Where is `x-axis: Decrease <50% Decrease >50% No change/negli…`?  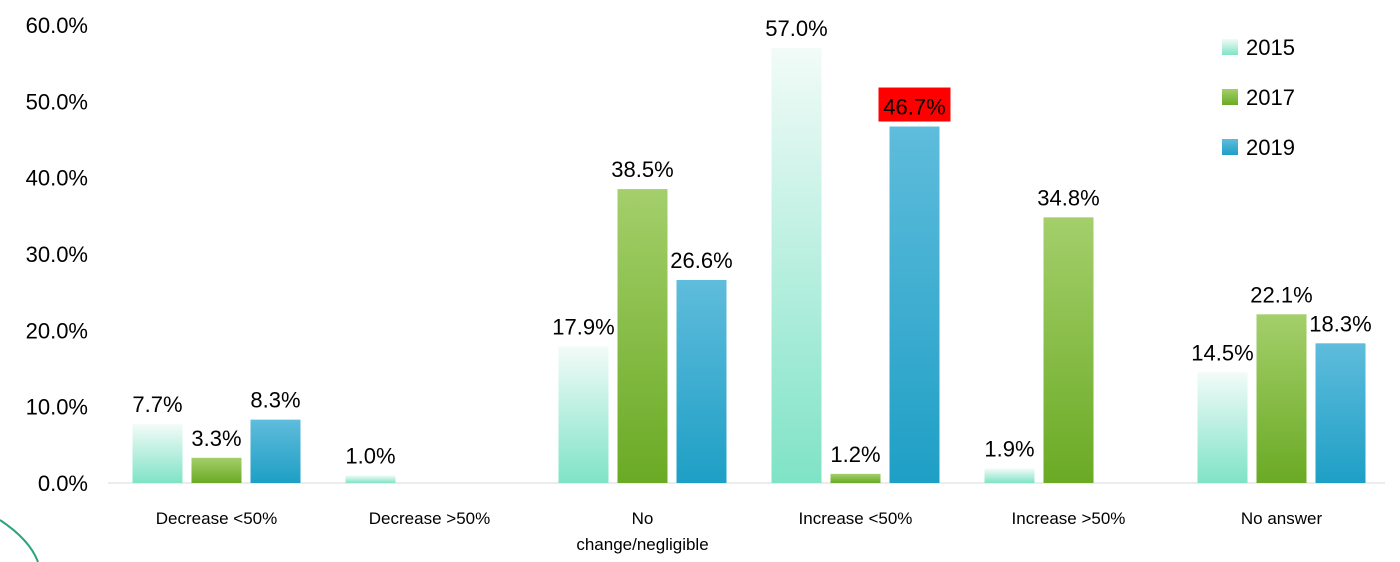 x-axis: Decrease <50% Decrease >50% No change/negli… is located at coordinates (739, 531).